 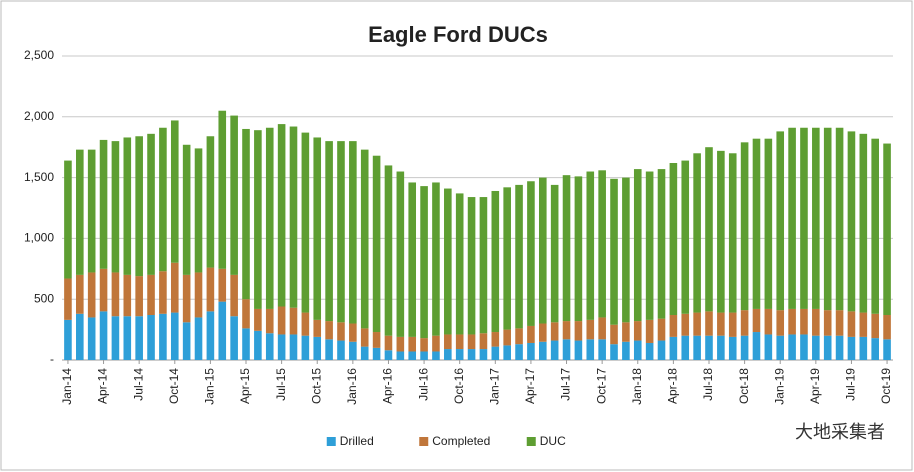 What do you see at coordinates (459, 386) in the screenshot?
I see `x-tick-label: Oct-16` at bounding box center [459, 386].